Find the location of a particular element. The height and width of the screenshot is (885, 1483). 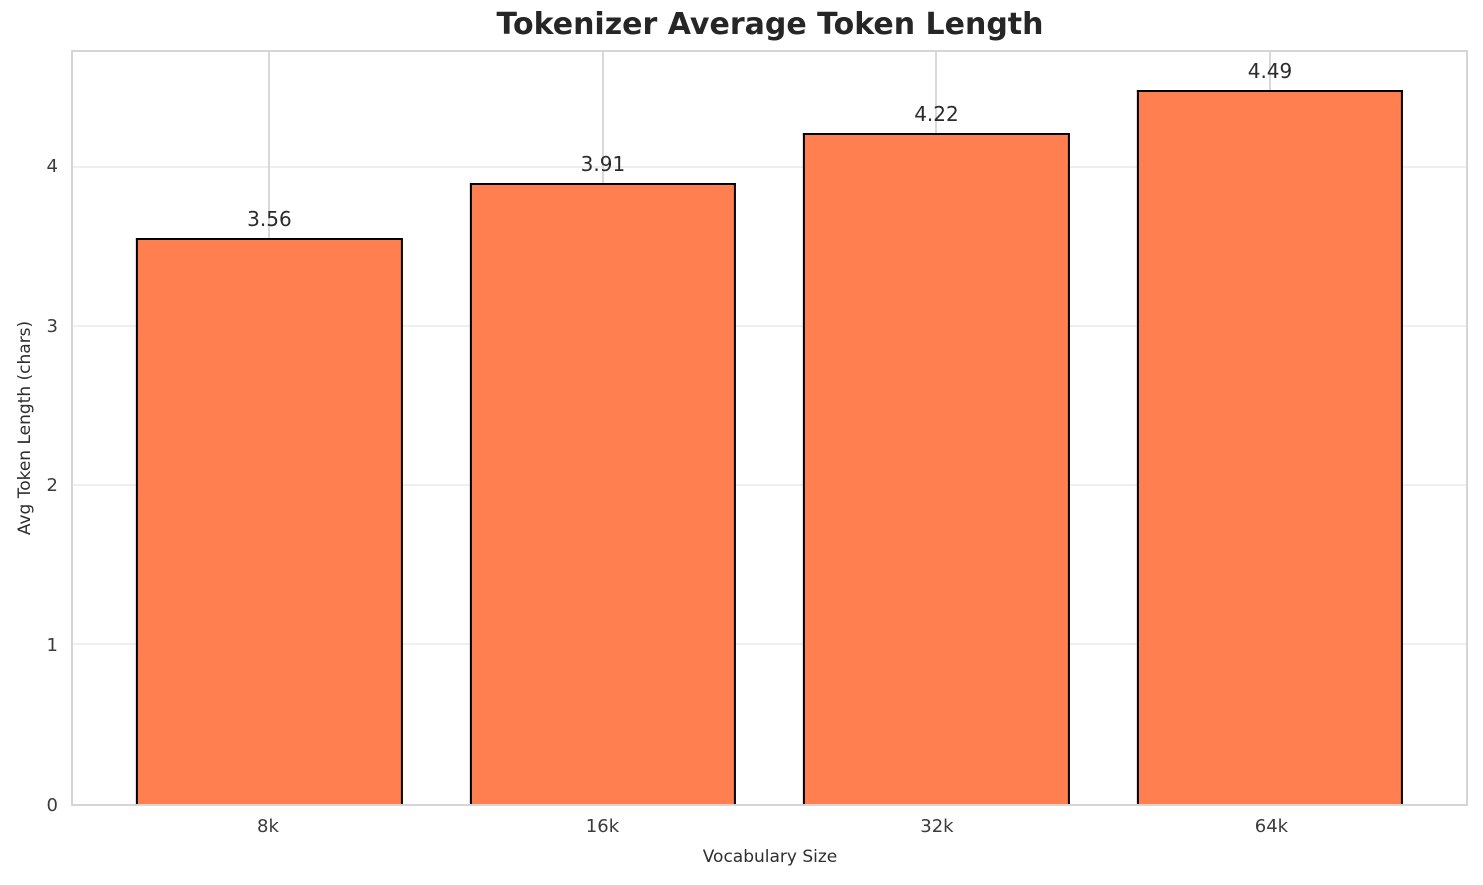

x-tick-label: 8k is located at coordinates (268, 826).